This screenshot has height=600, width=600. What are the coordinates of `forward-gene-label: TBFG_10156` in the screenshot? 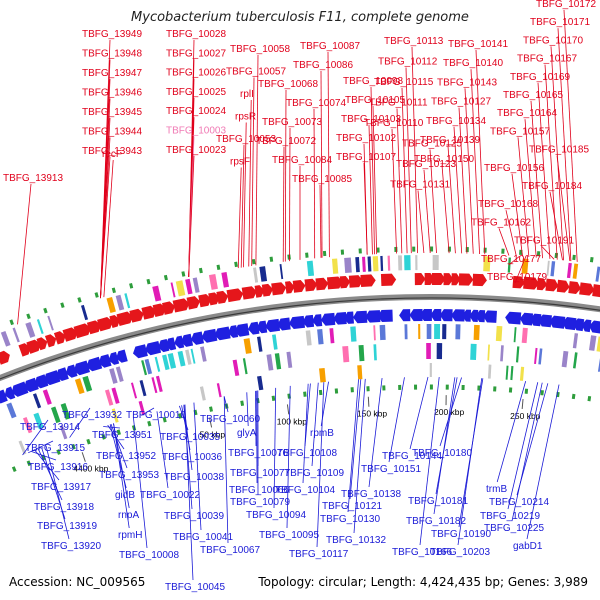 It's located at (514, 168).